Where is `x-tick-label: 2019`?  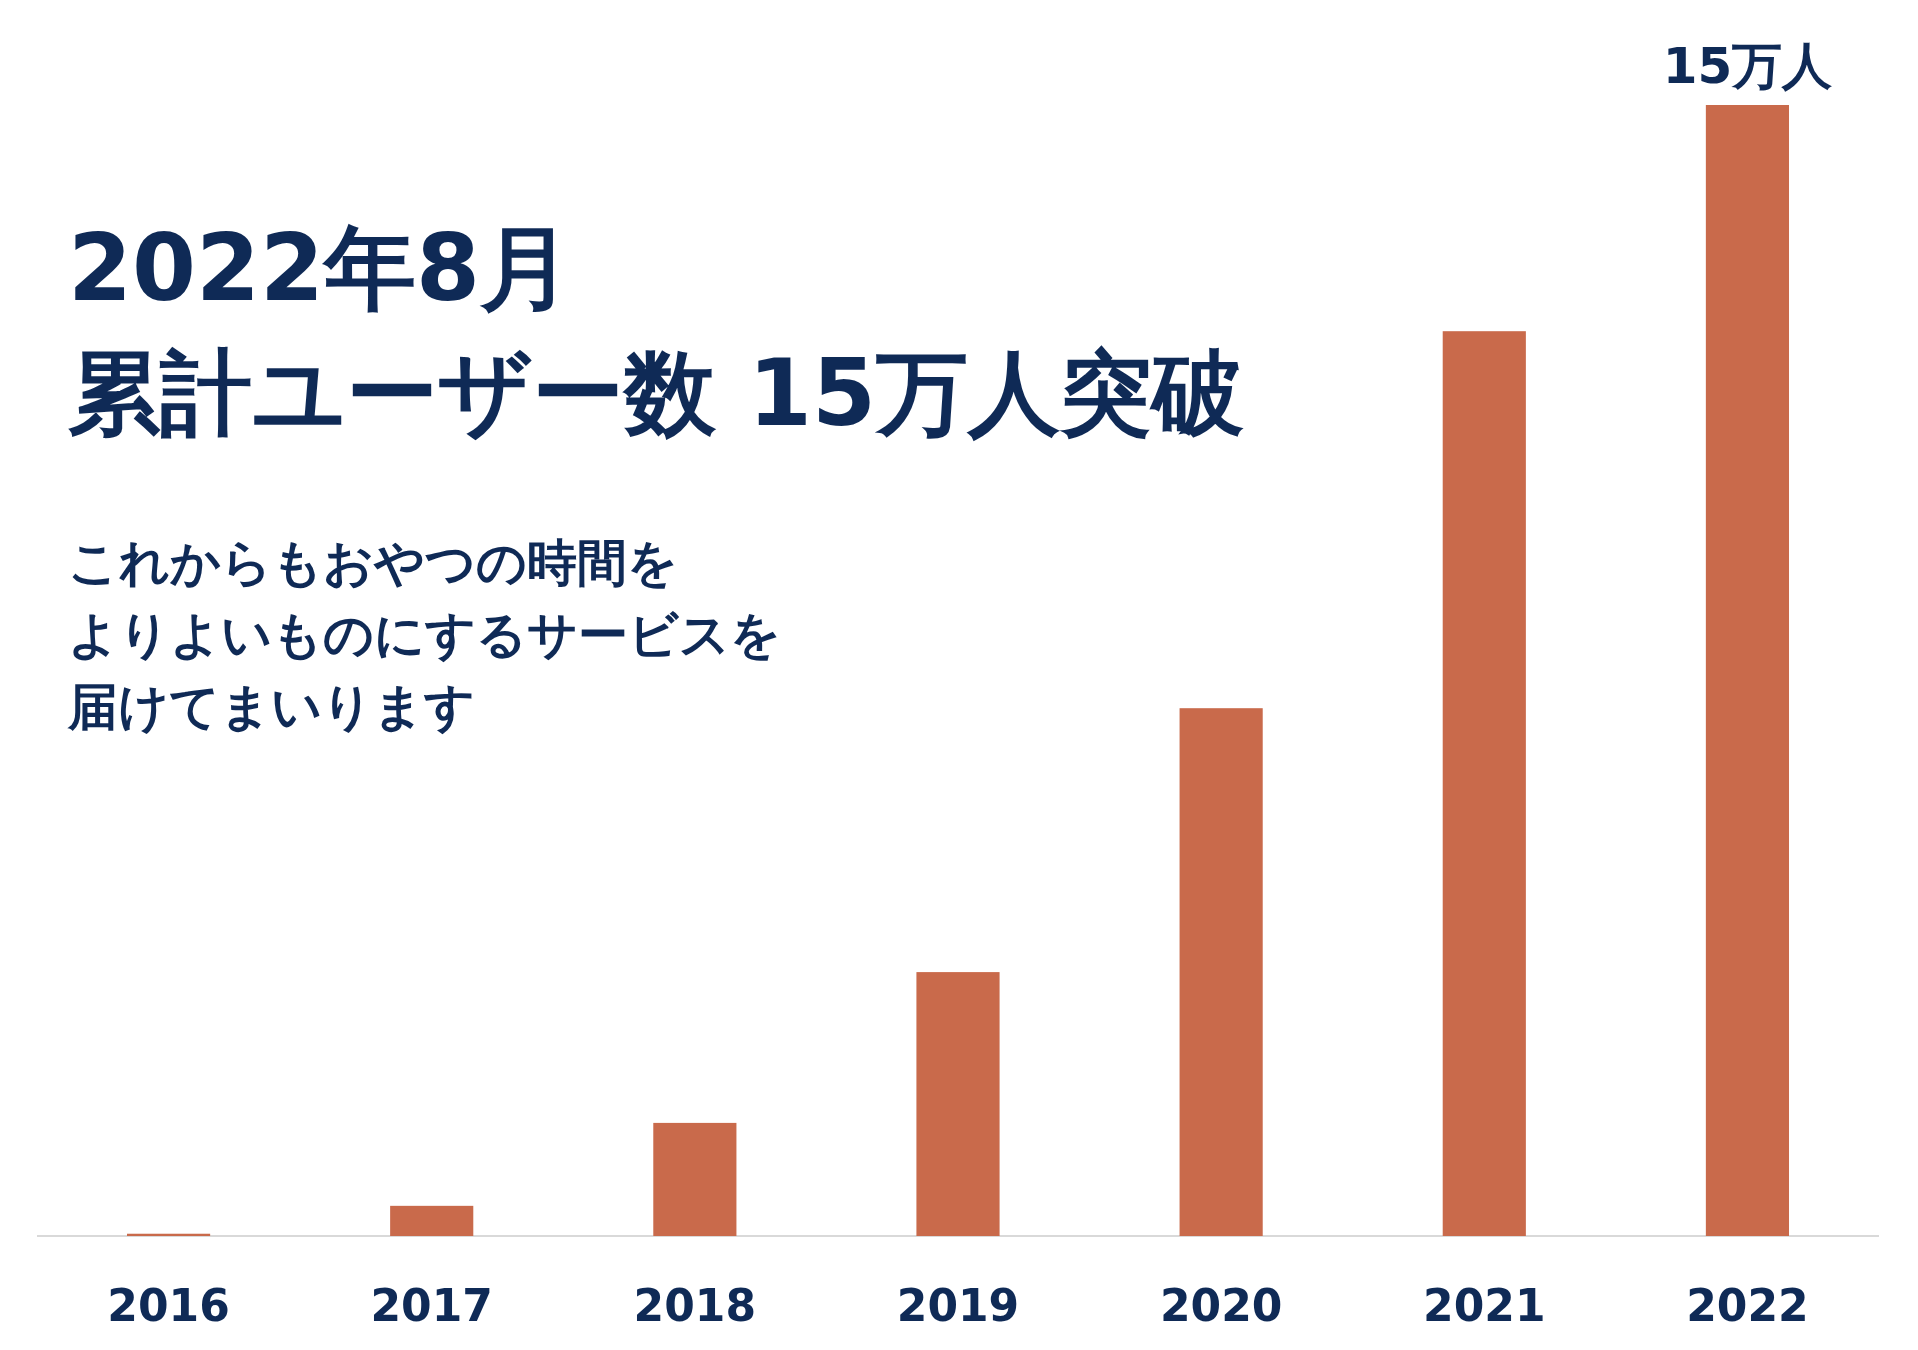
x-tick-label: 2019 is located at coordinates (958, 1305).